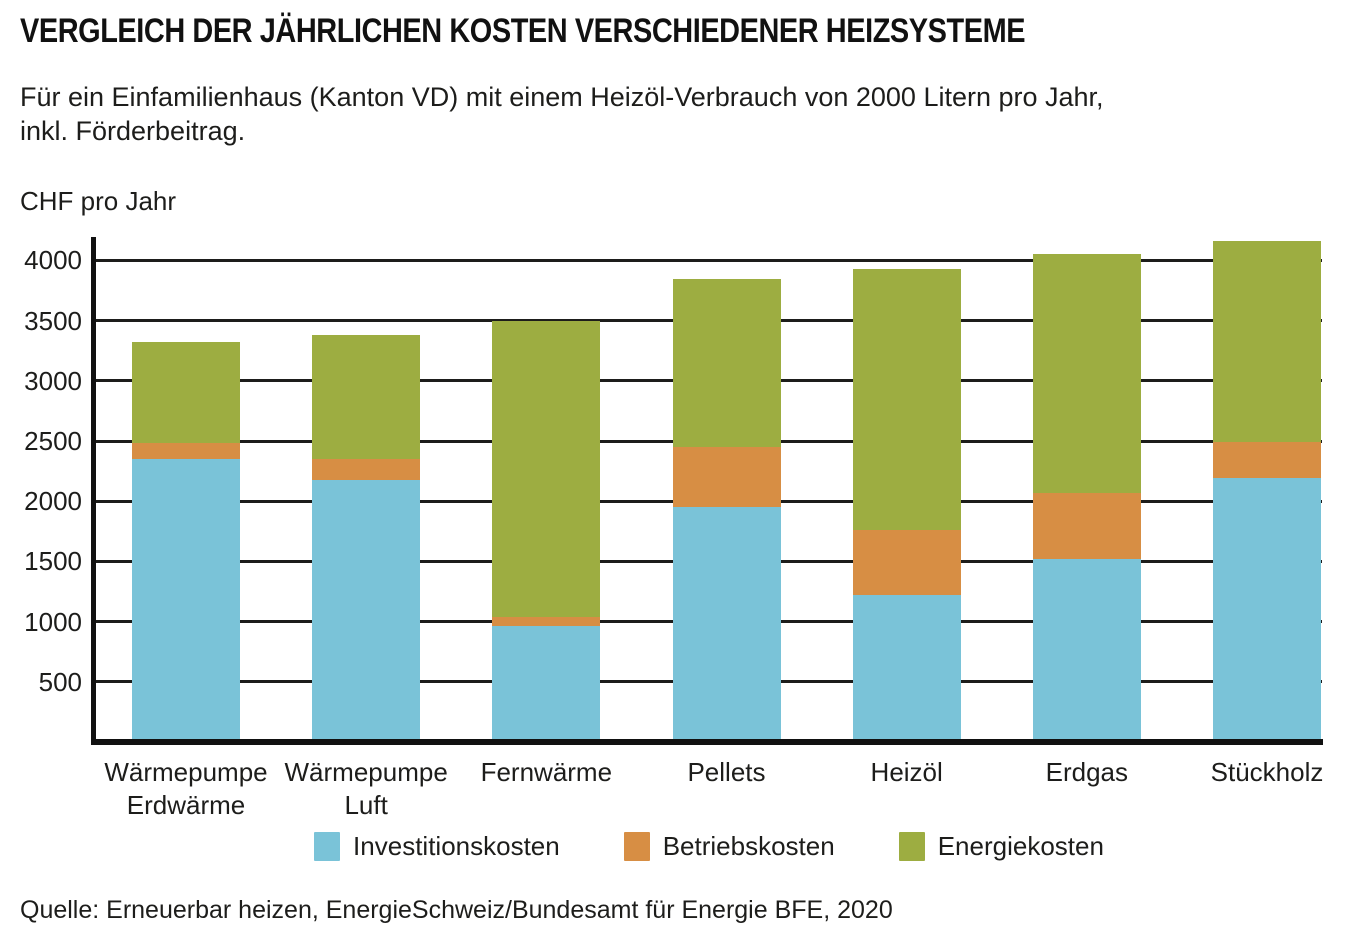  Describe the element at coordinates (53, 320) in the screenshot. I see `y-tick-label-3500: 3500` at that location.